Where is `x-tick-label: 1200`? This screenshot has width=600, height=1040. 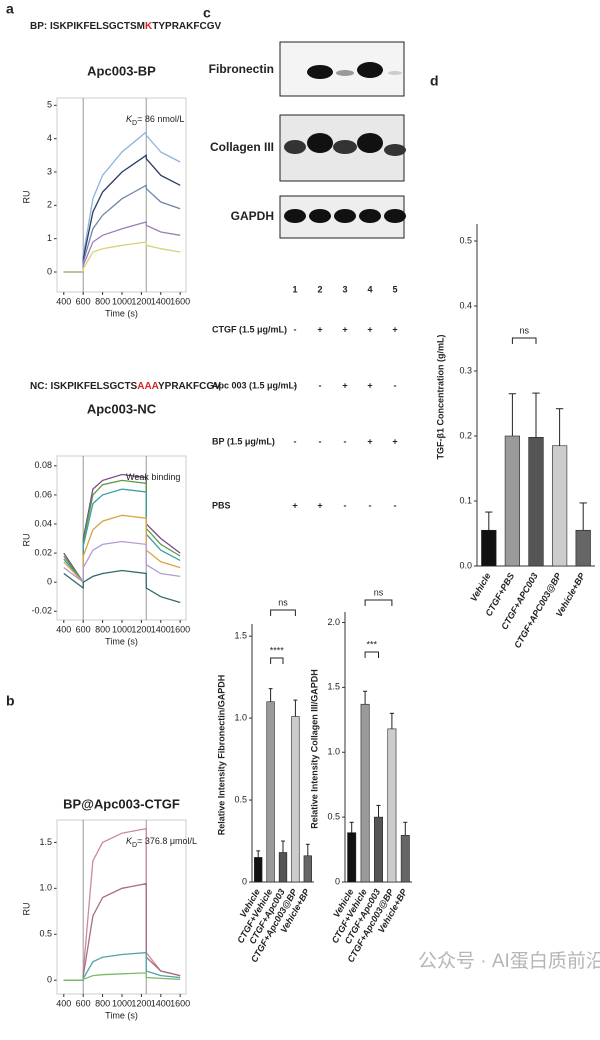 x-tick-label: 1200 is located at coordinates (141, 629).